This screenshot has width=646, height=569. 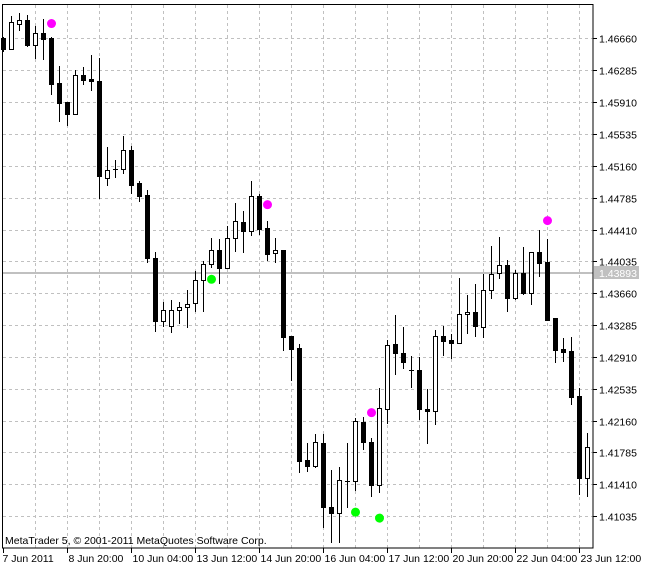 What do you see at coordinates (618, 423) in the screenshot?
I see `price-tick-label: 1.42160` at bounding box center [618, 423].